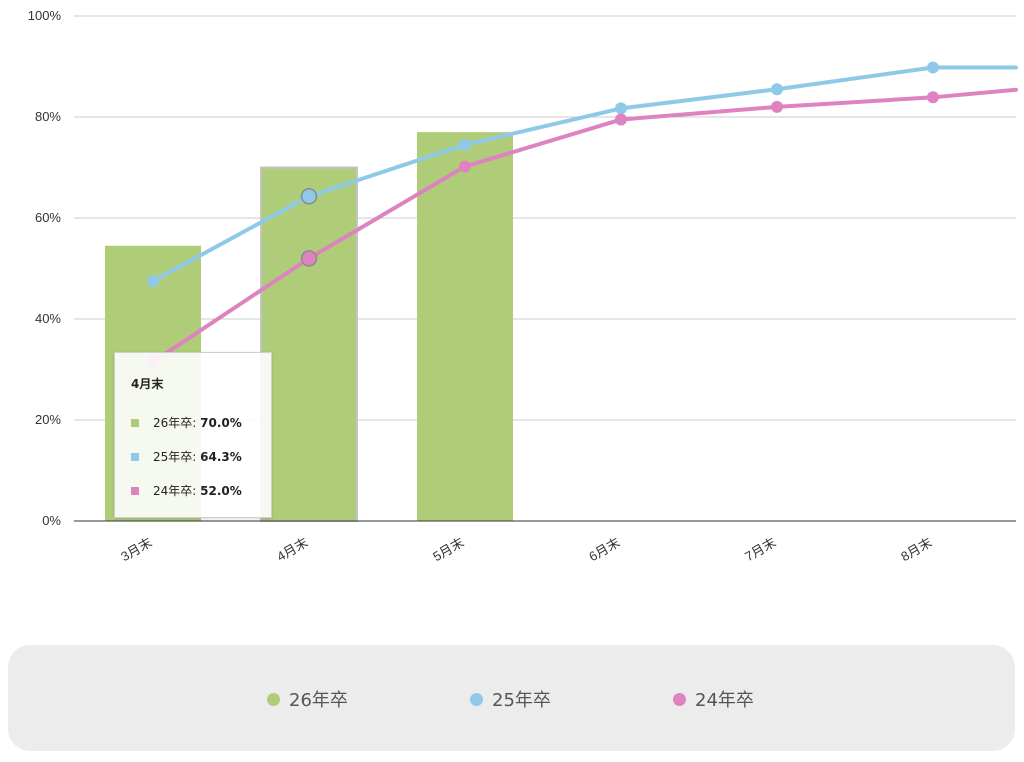 The width and height of the screenshot is (1024, 762). I want to click on y-tick-label: 100%, so click(45, 15).